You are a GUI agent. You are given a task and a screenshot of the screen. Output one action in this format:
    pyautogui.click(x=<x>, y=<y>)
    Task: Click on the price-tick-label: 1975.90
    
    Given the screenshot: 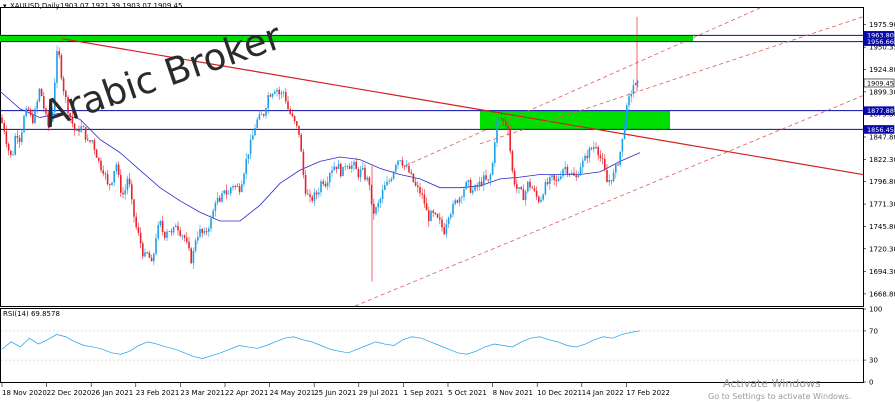 What is the action you would take?
    pyautogui.click(x=882, y=25)
    